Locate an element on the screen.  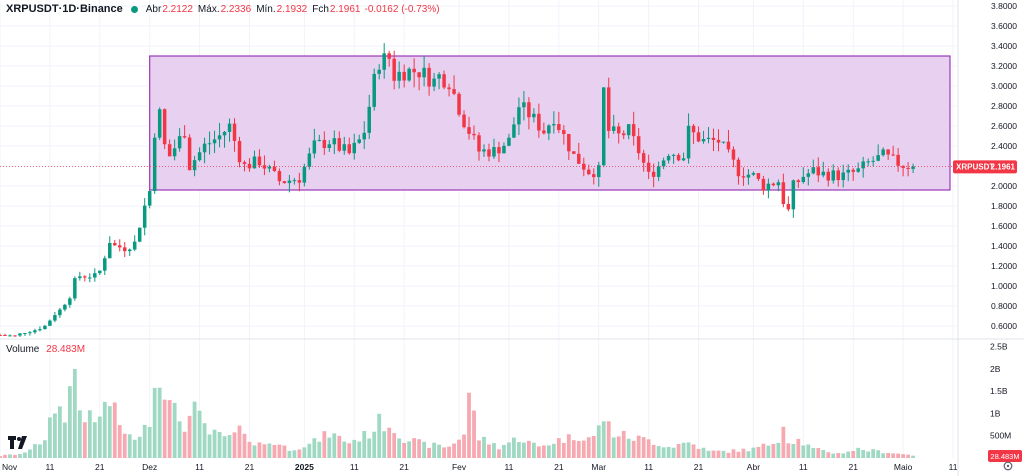
volume-tick-label: 1.5B is located at coordinates (999, 391).